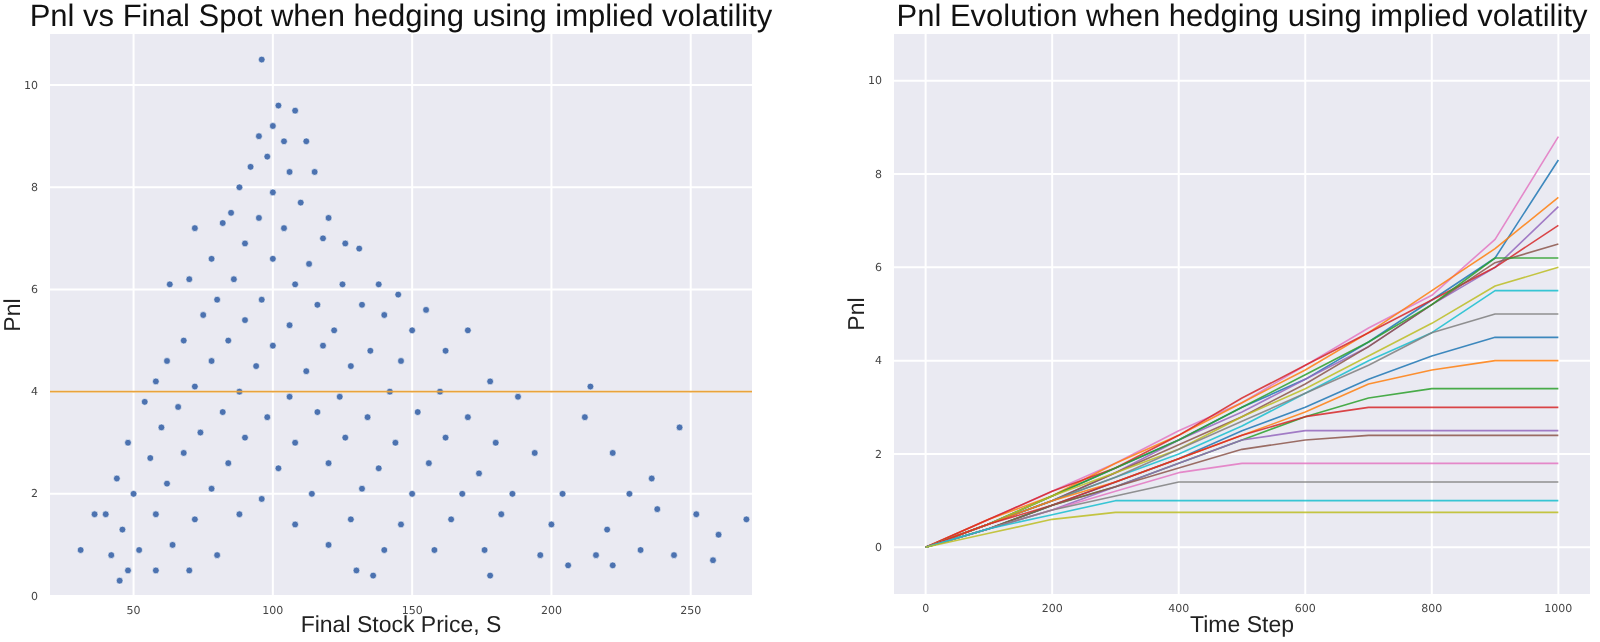 This screenshot has width=1600, height=642. Describe the element at coordinates (1242, 17) in the screenshot. I see `chart-title: Pnl Evolution when hedging using implied volatility` at that location.